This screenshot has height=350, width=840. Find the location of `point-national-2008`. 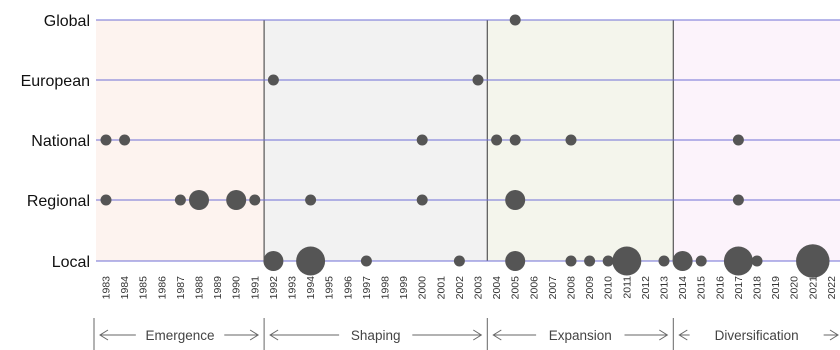

point-national-2008 is located at coordinates (571, 140).